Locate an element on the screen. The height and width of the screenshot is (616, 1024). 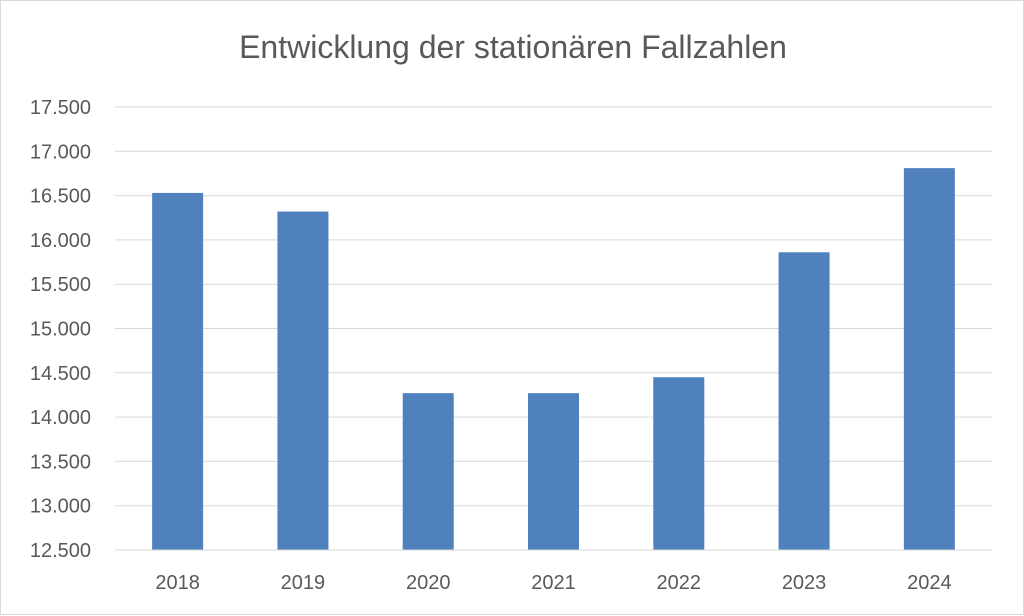
bar-2023 is located at coordinates (804, 401).